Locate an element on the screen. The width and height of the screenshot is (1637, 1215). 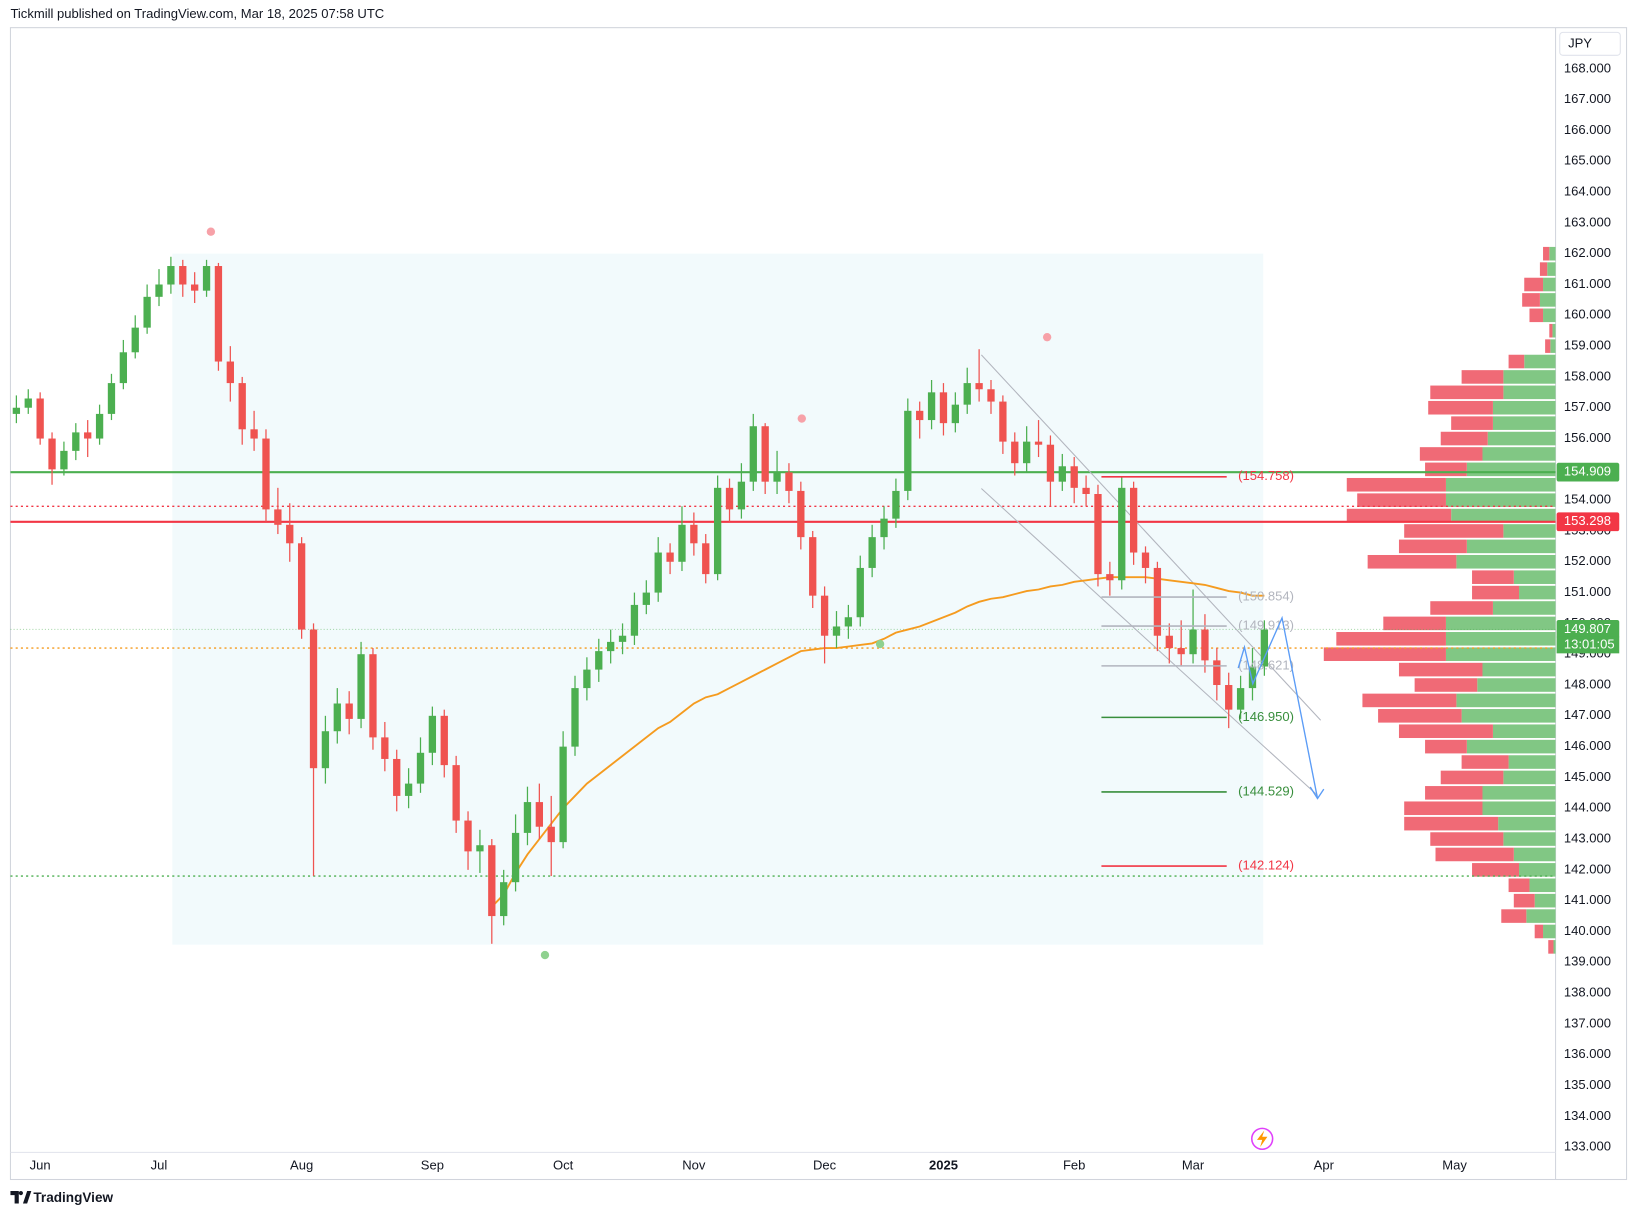
replay-icon-circle is located at coordinates (1262, 1139).